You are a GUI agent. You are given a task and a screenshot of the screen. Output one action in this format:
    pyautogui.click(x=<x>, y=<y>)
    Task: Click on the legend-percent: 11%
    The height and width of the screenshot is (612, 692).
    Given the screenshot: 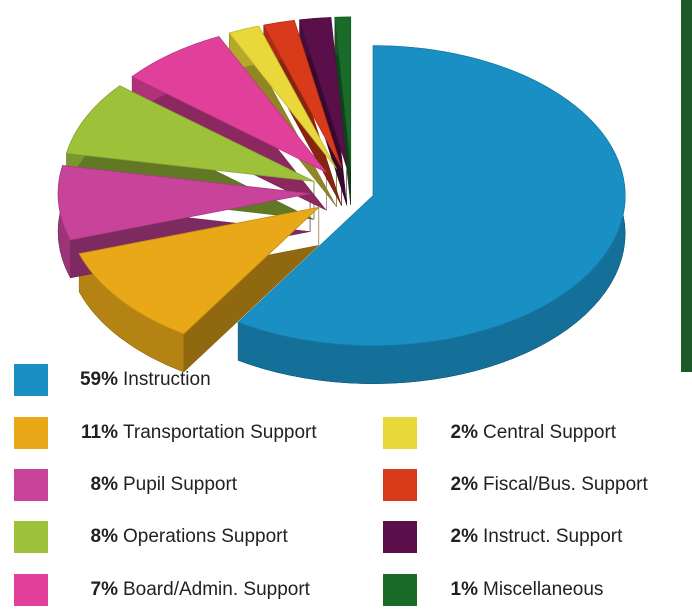 What is the action you would take?
    pyautogui.click(x=99, y=432)
    